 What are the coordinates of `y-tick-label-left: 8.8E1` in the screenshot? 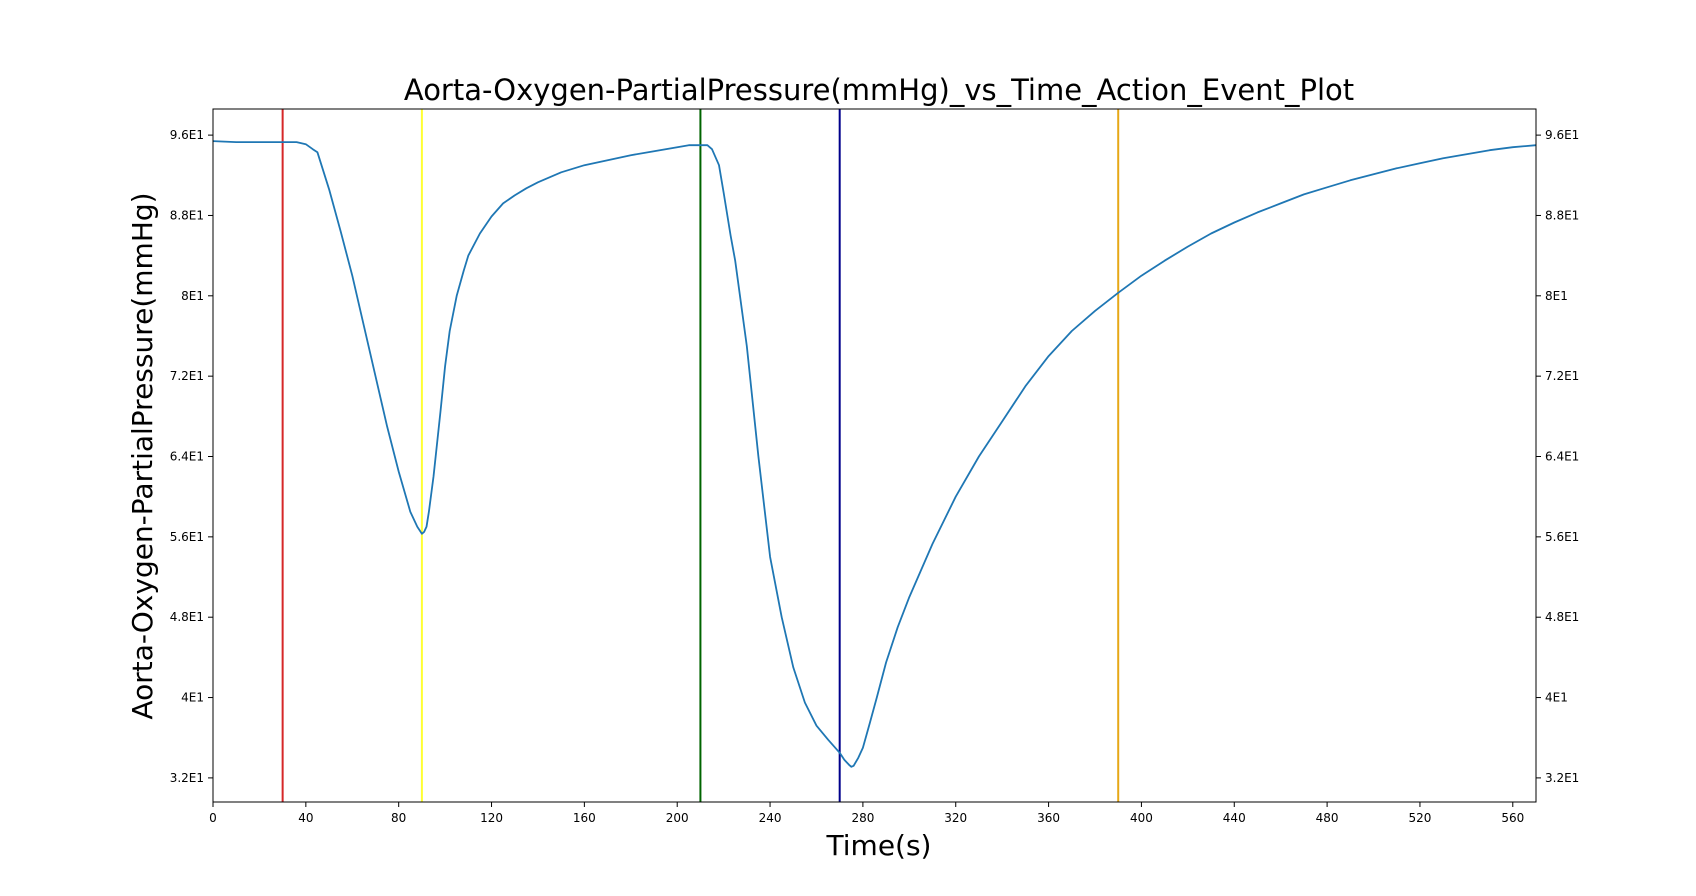 It's located at (187, 215).